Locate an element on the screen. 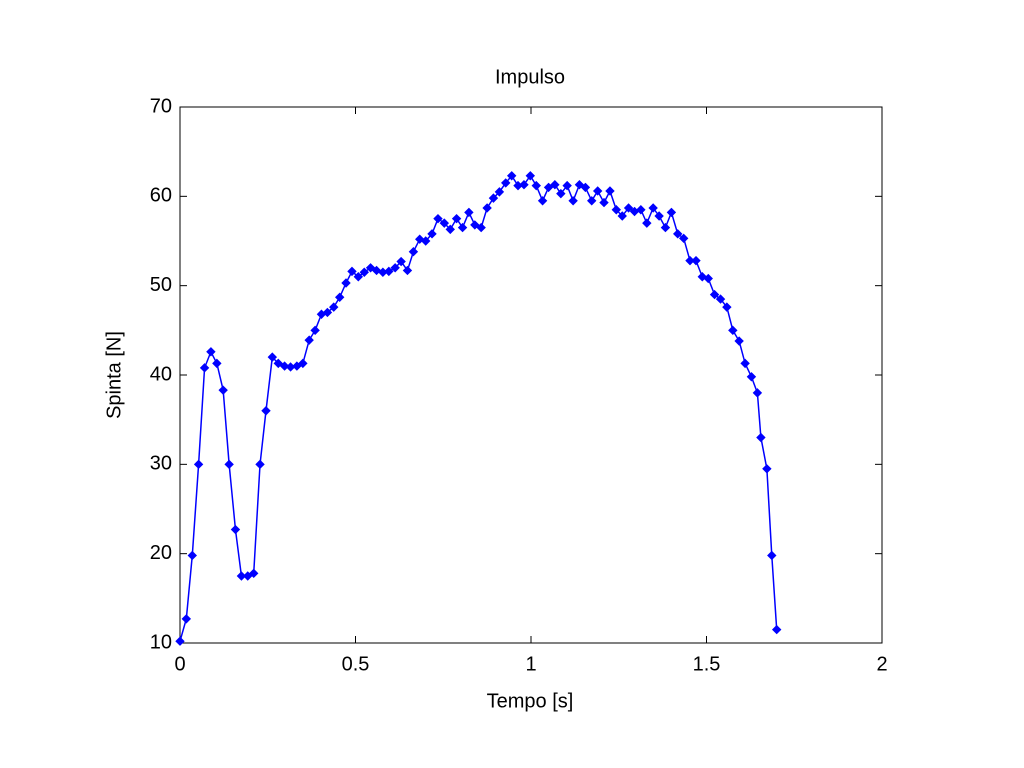 The image size is (1024, 768). y-tick-label: 30 is located at coordinates (161, 464).